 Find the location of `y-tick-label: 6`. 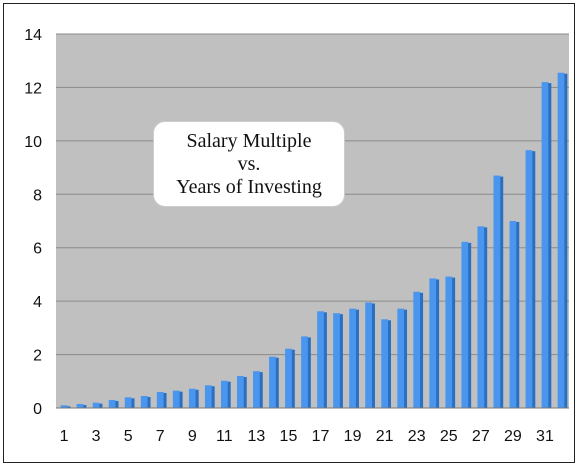

y-tick-label: 6 is located at coordinates (37, 249).